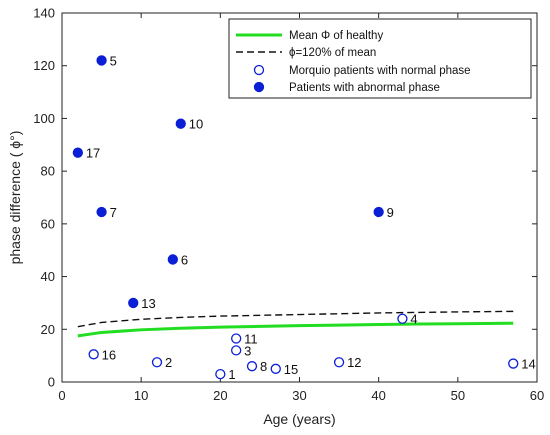 Image resolution: width=550 pixels, height=435 pixels. Describe the element at coordinates (299, 419) in the screenshot. I see `x-axis-title: Age (years)` at that location.